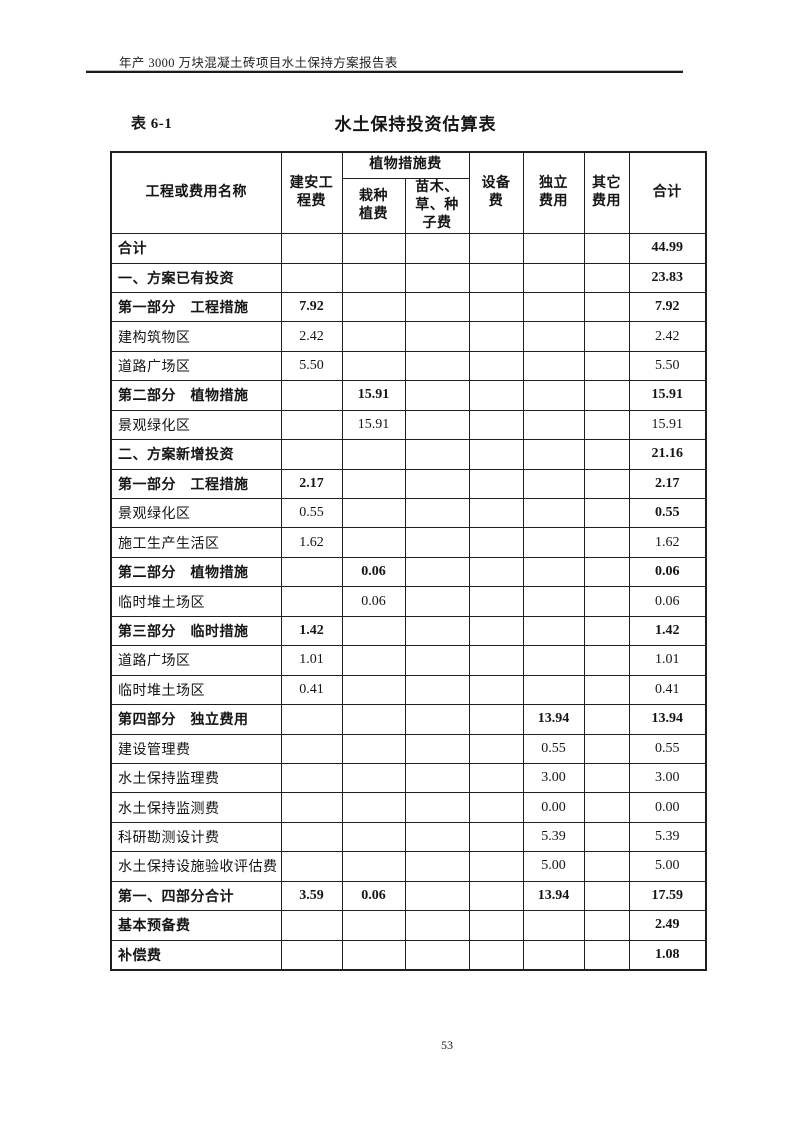 The width and height of the screenshot is (793, 1122). Describe the element at coordinates (311, 484) in the screenshot. I see `cell-construction: 2.17` at that location.